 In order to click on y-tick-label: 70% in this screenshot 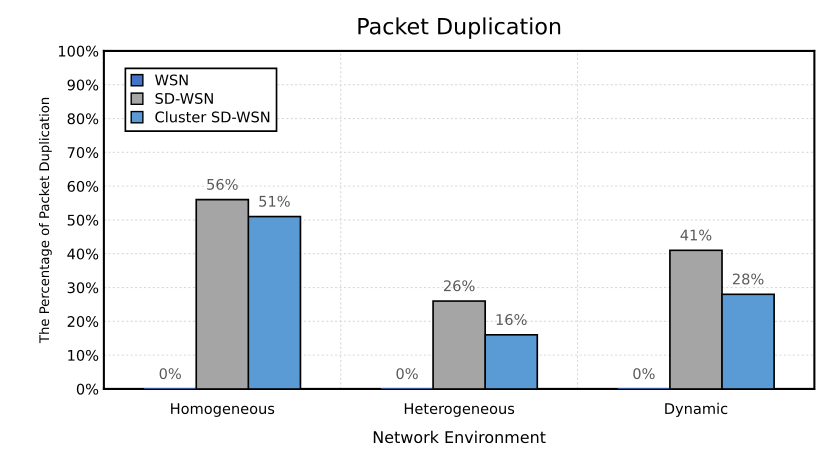, I will do `click(83, 152)`.